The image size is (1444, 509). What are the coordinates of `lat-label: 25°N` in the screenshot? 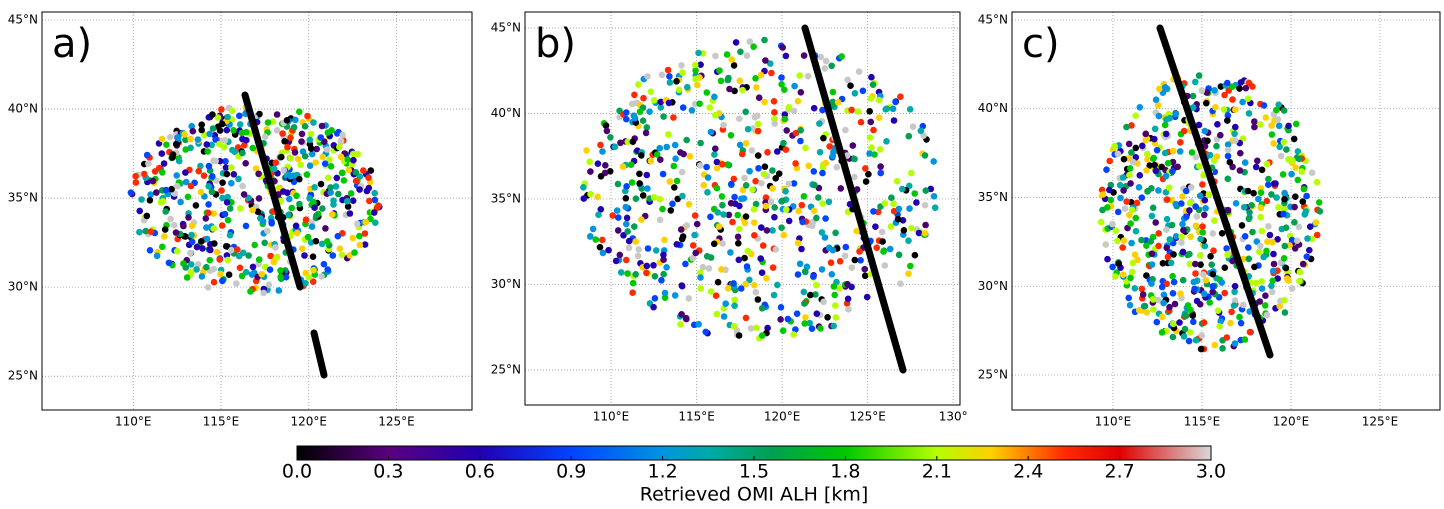 It's located at (23, 376).